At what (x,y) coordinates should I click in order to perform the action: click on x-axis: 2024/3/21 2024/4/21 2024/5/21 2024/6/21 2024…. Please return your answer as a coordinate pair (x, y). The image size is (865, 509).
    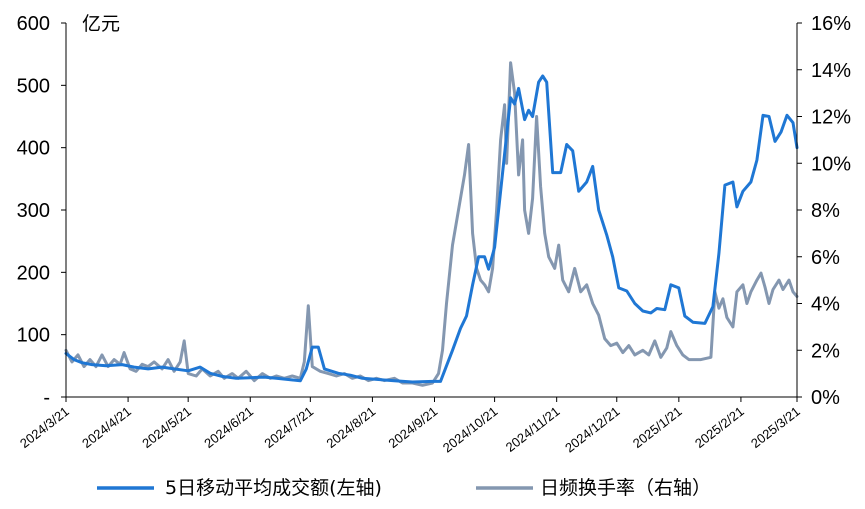
    Looking at the image, I should click on (410, 426).